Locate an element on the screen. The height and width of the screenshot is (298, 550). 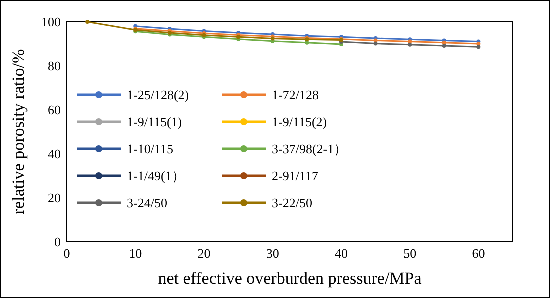
legend-label: 1-25/128(2) is located at coordinates (158, 95).